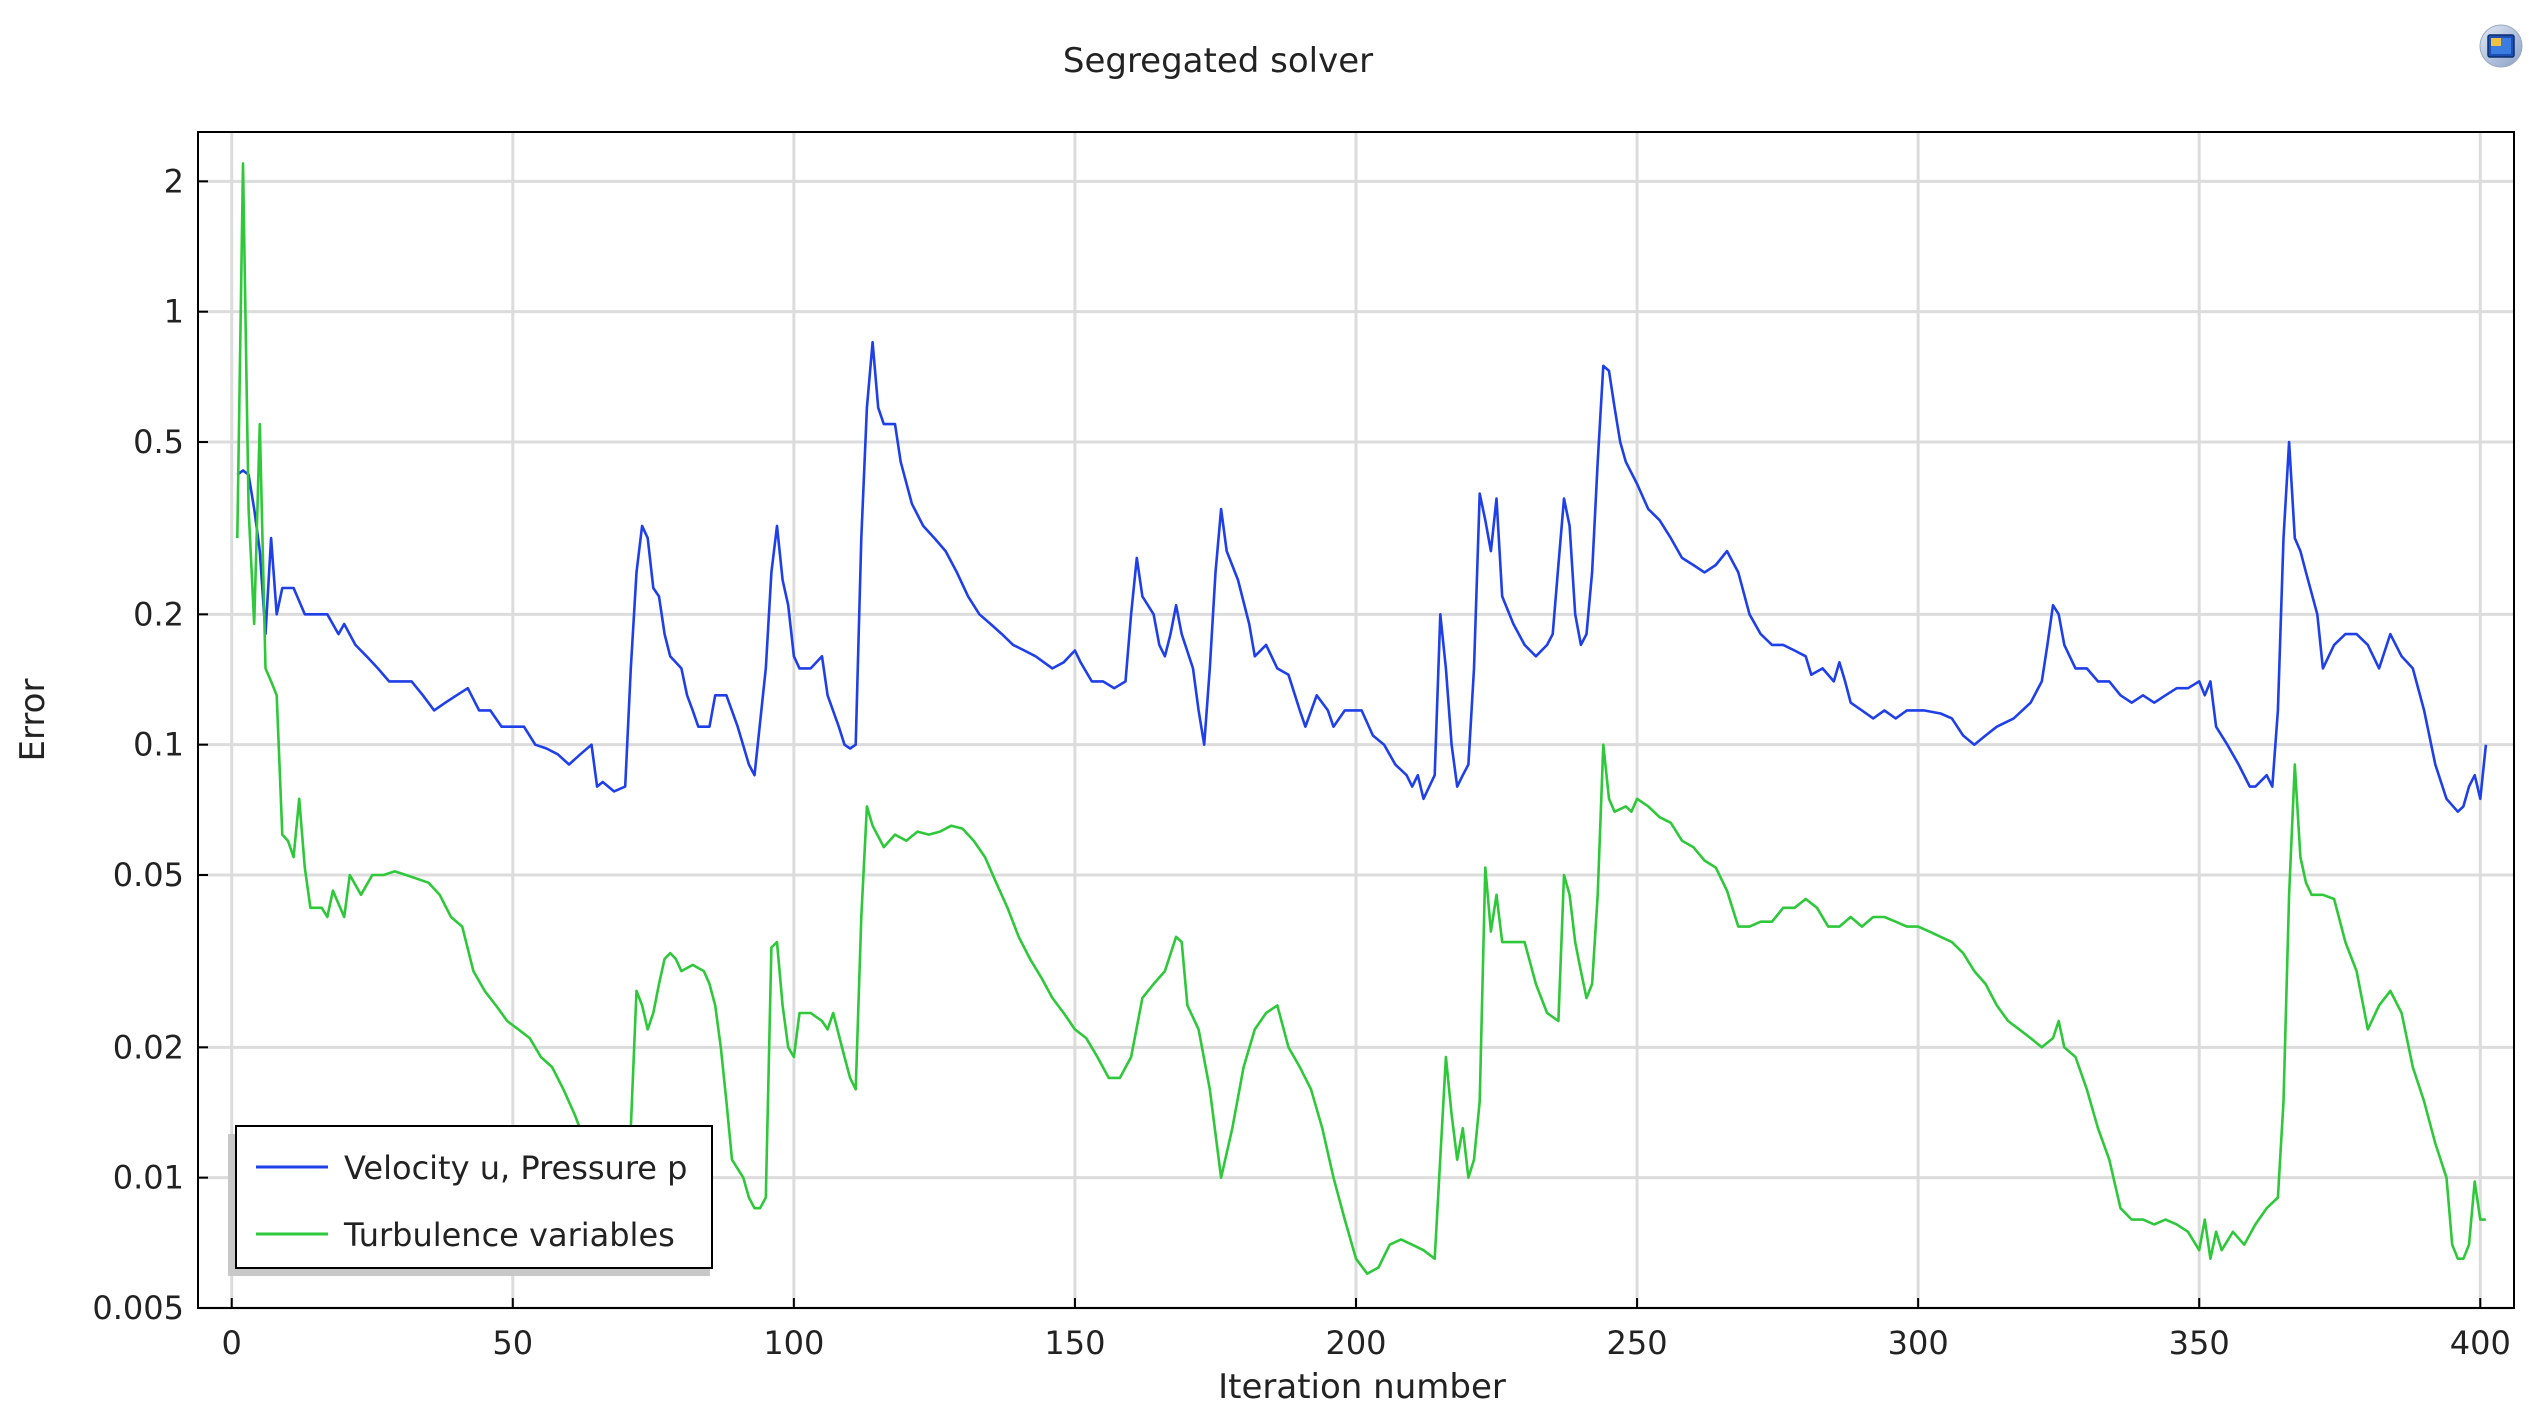 The image size is (2540, 1410). I want to click on y-tick-label: 0.5, so click(158, 442).